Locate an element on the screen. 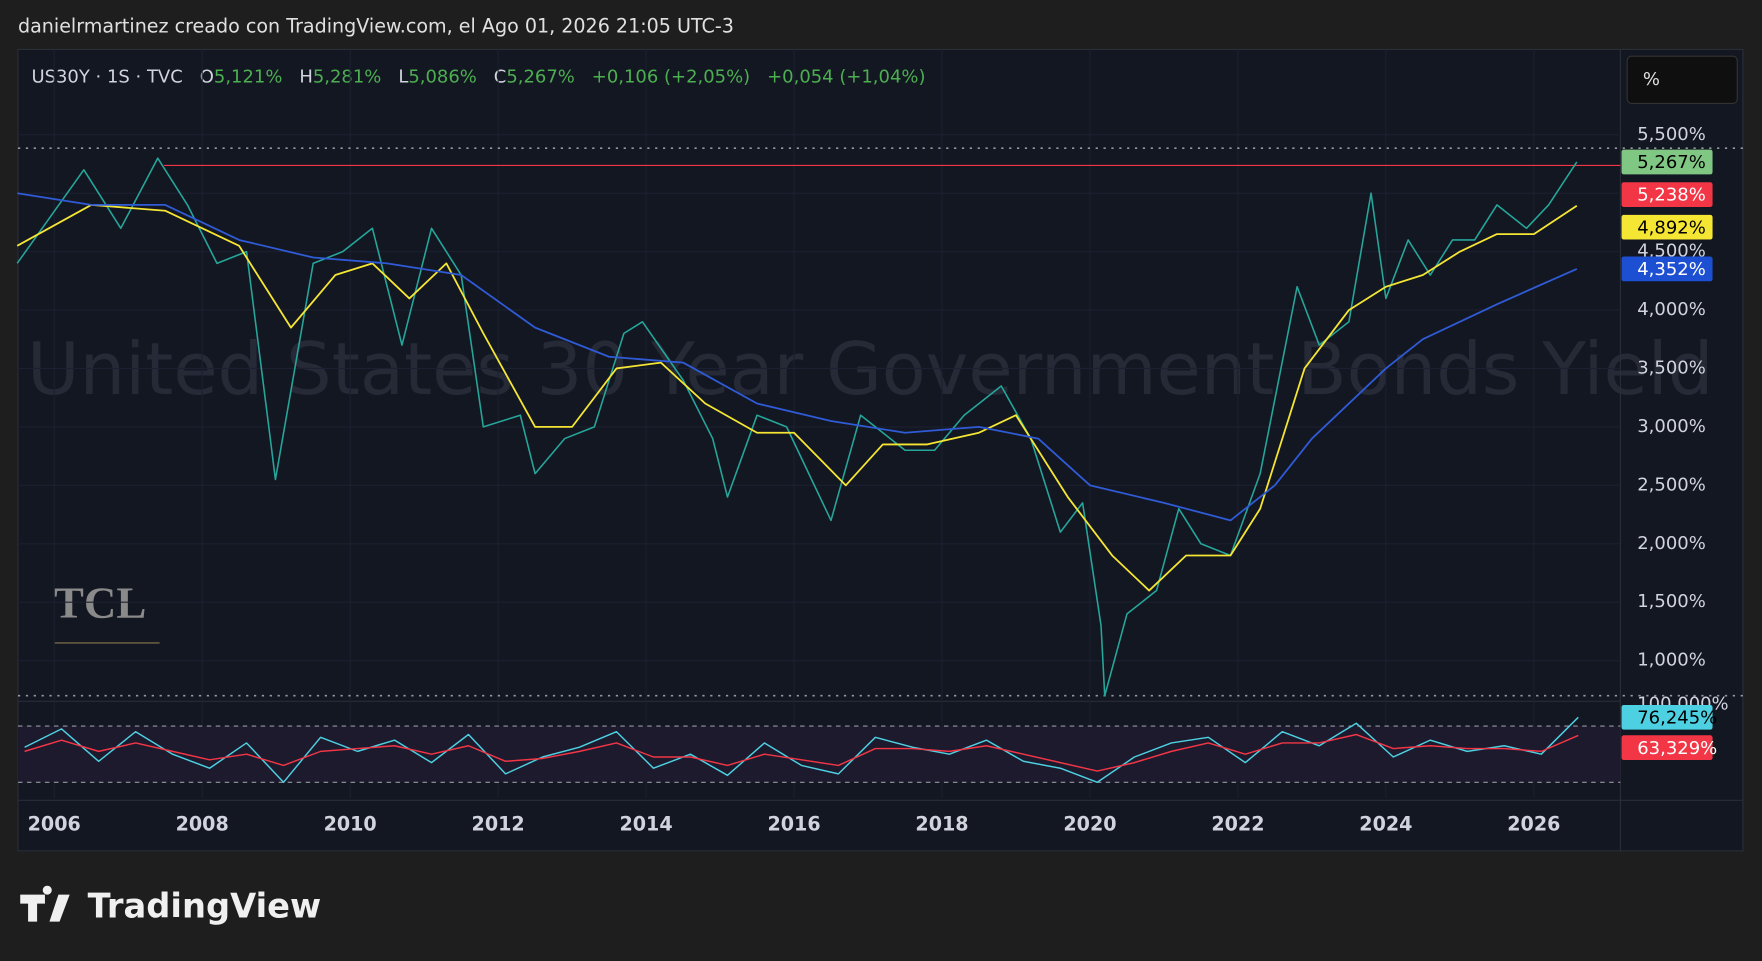 This screenshot has height=961, width=1762. scale-button is located at coordinates (1682, 79).